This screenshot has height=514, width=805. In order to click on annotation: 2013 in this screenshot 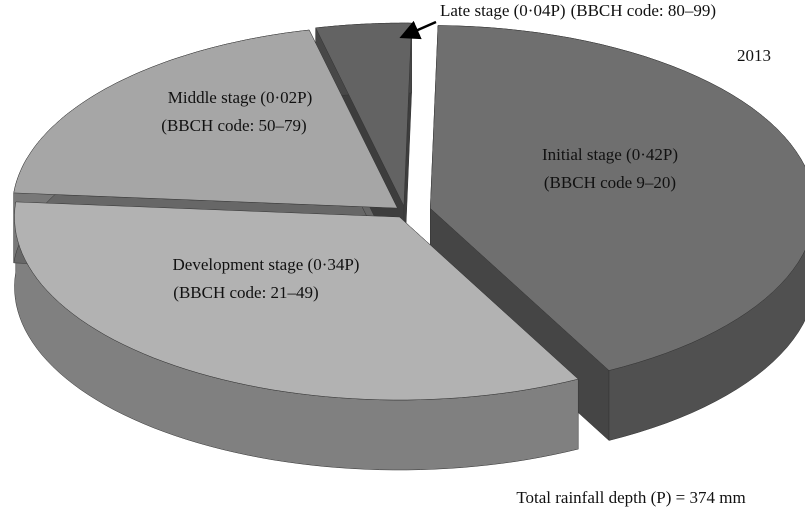, I will do `click(754, 55)`.